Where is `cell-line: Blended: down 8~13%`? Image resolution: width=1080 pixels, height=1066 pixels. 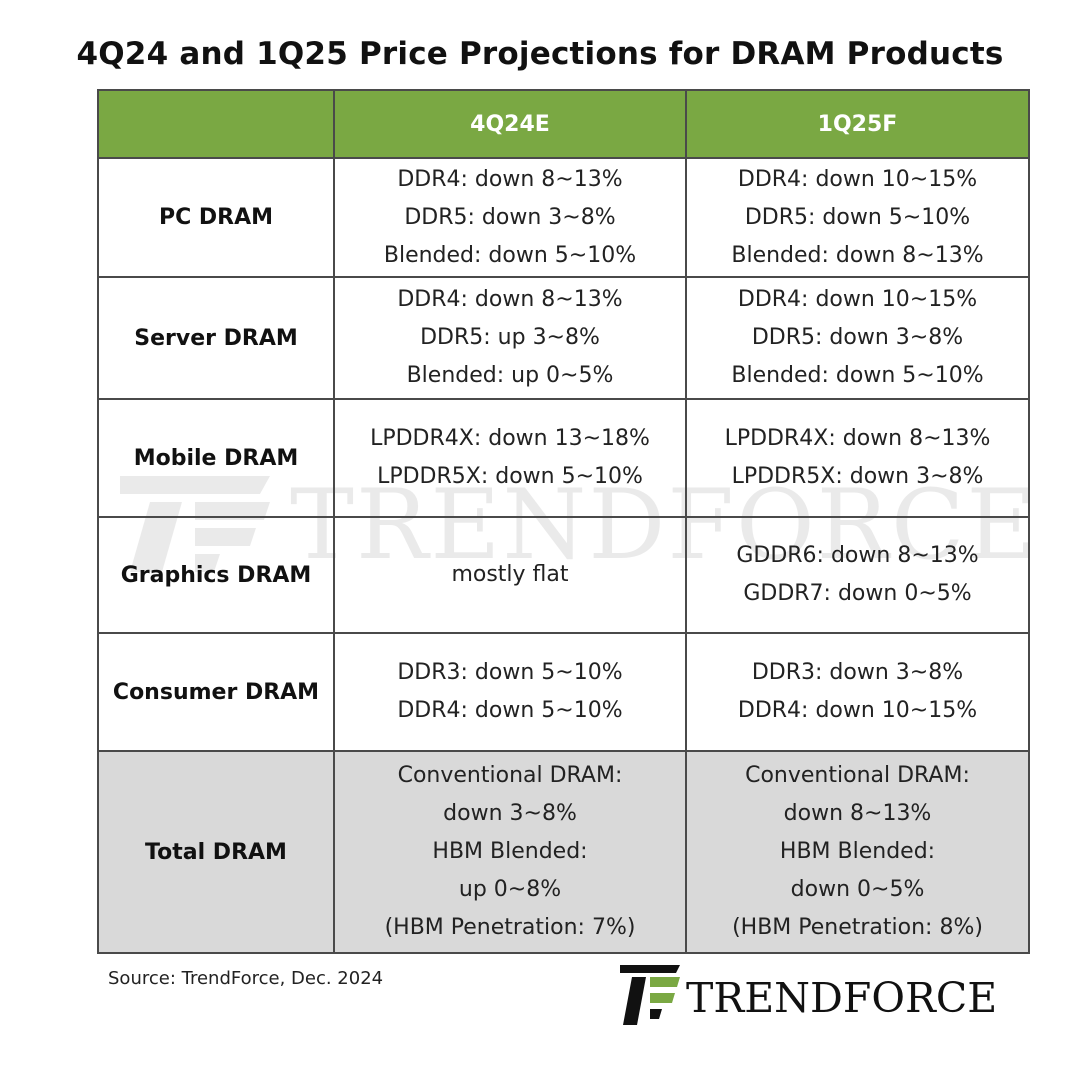
cell-line: Blended: down 8~13% is located at coordinates (857, 255).